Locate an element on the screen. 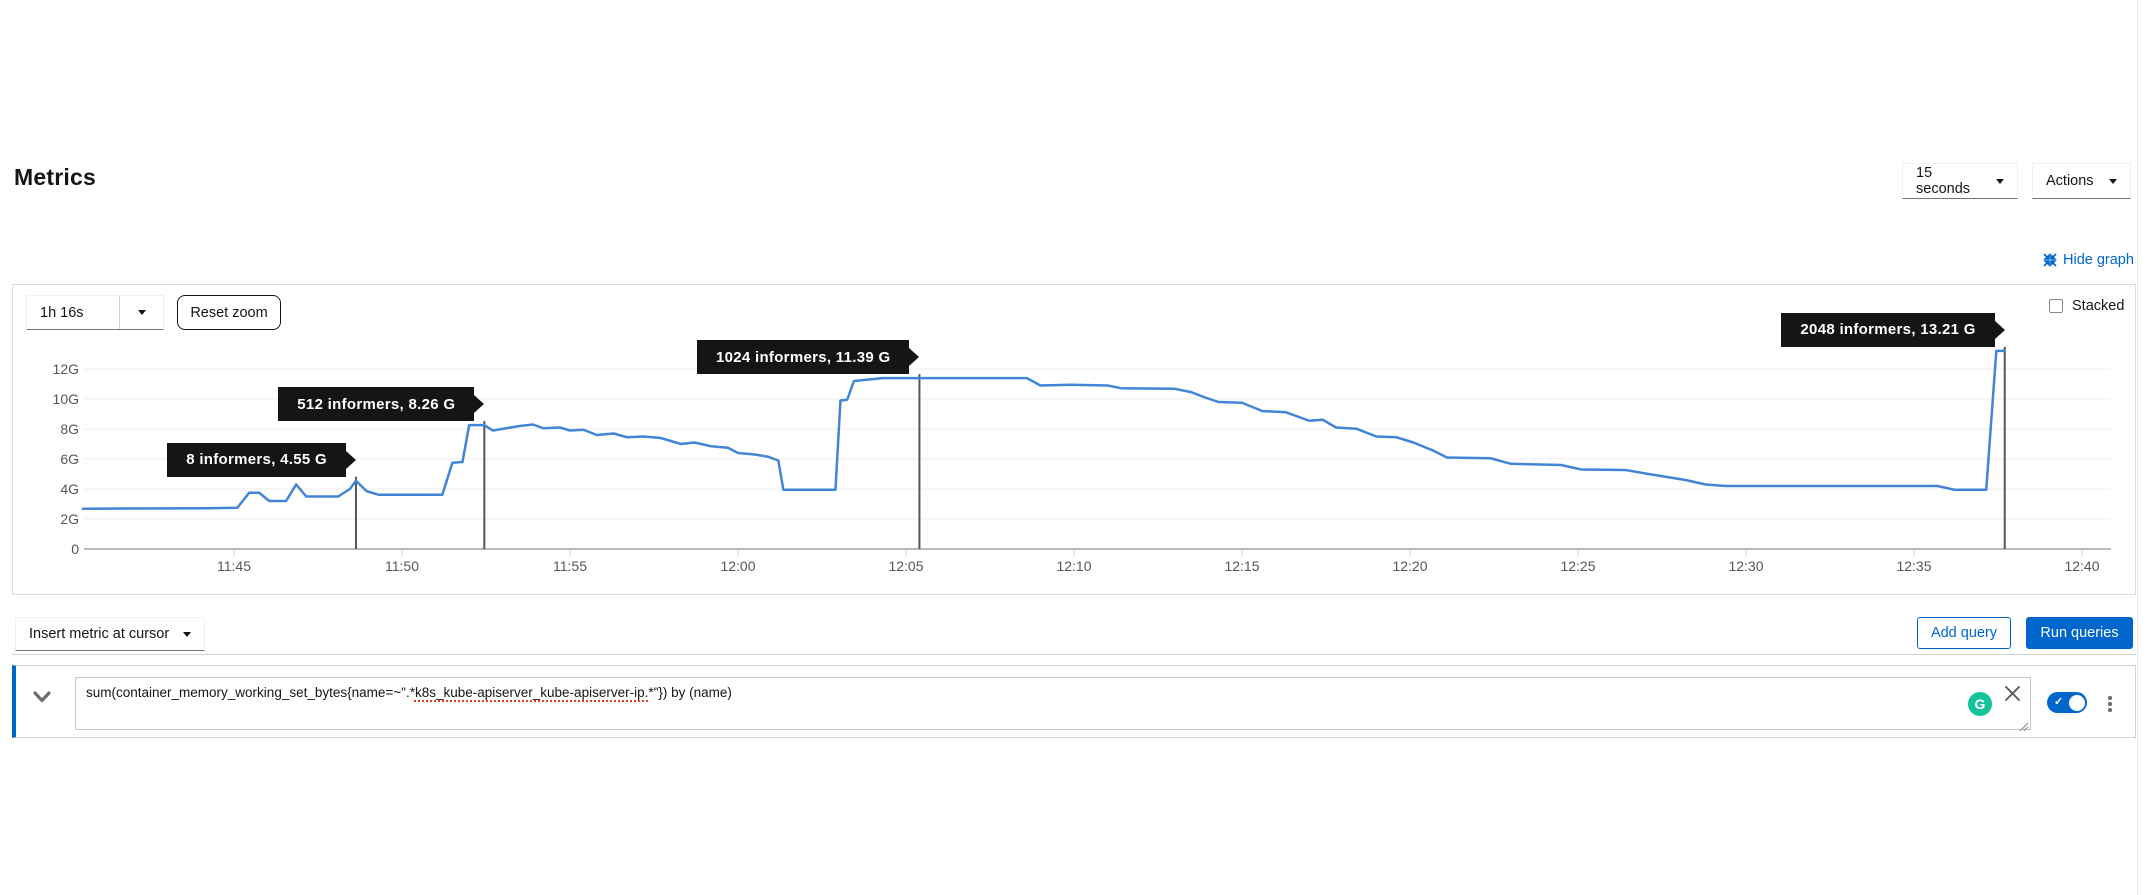 The width and height of the screenshot is (2150, 895). query-text-flagged: k8s_kube-apiserver_kube-apiserver-ip. is located at coordinates (531, 692).